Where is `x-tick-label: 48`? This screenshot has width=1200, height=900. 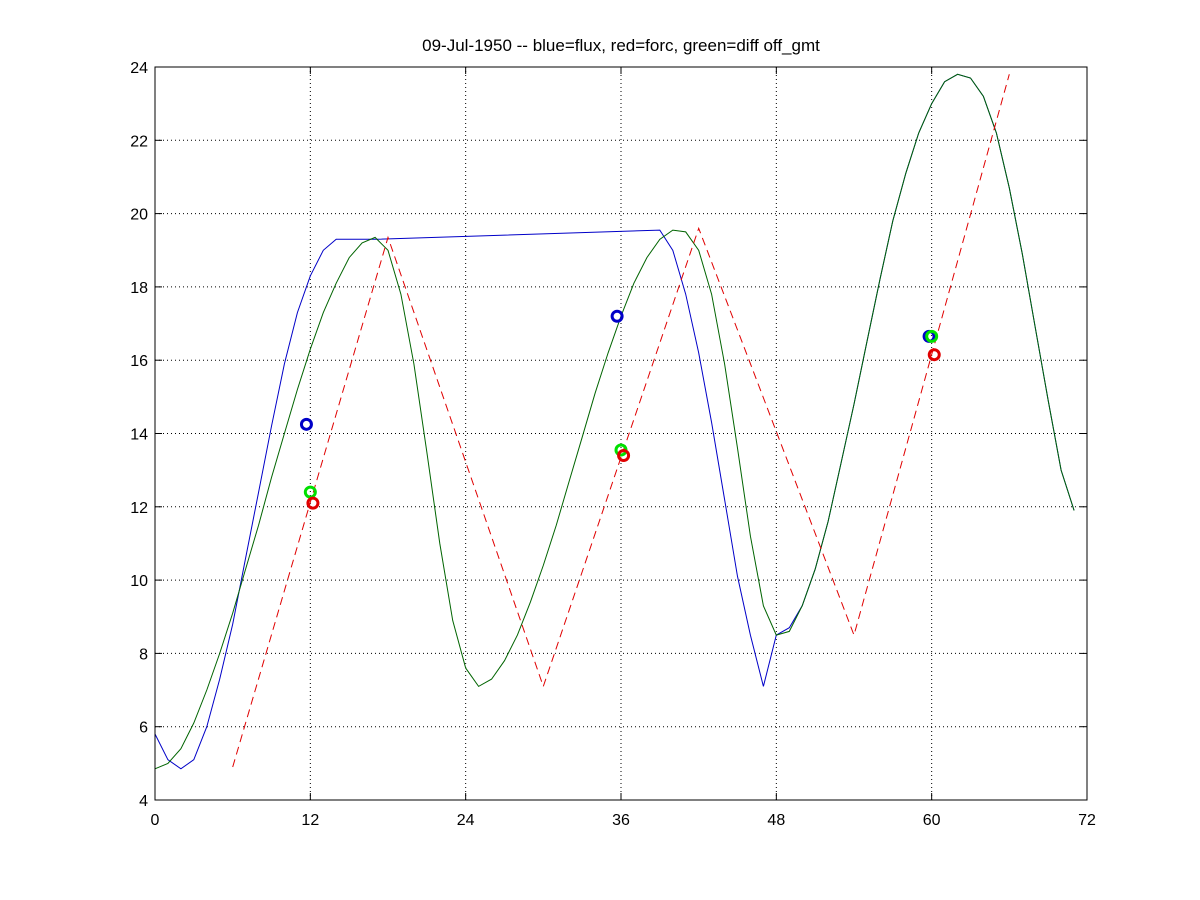
x-tick-label: 48 is located at coordinates (776, 820).